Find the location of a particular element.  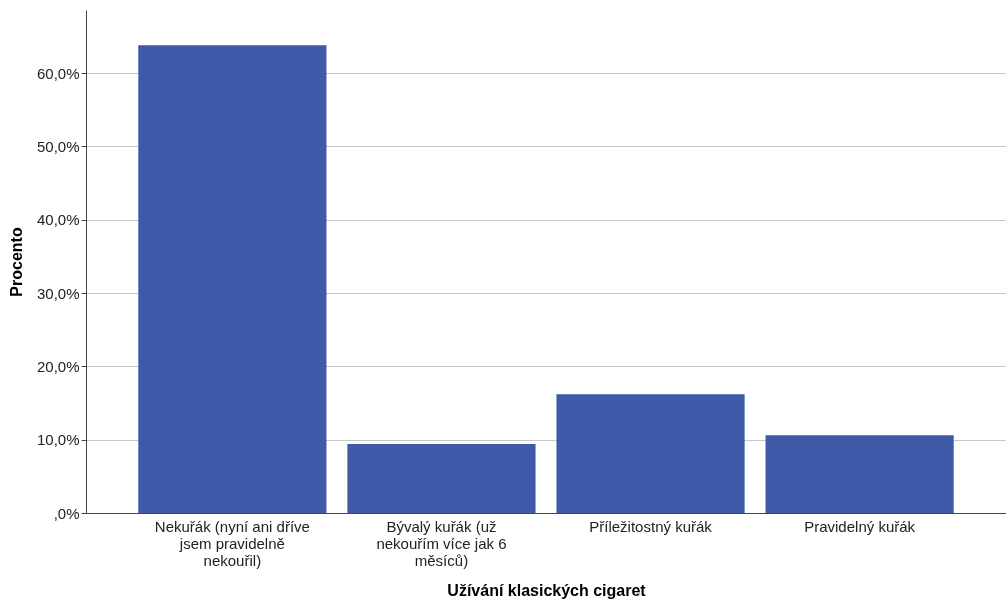

y-tick-label: 60,0% is located at coordinates (58, 73).